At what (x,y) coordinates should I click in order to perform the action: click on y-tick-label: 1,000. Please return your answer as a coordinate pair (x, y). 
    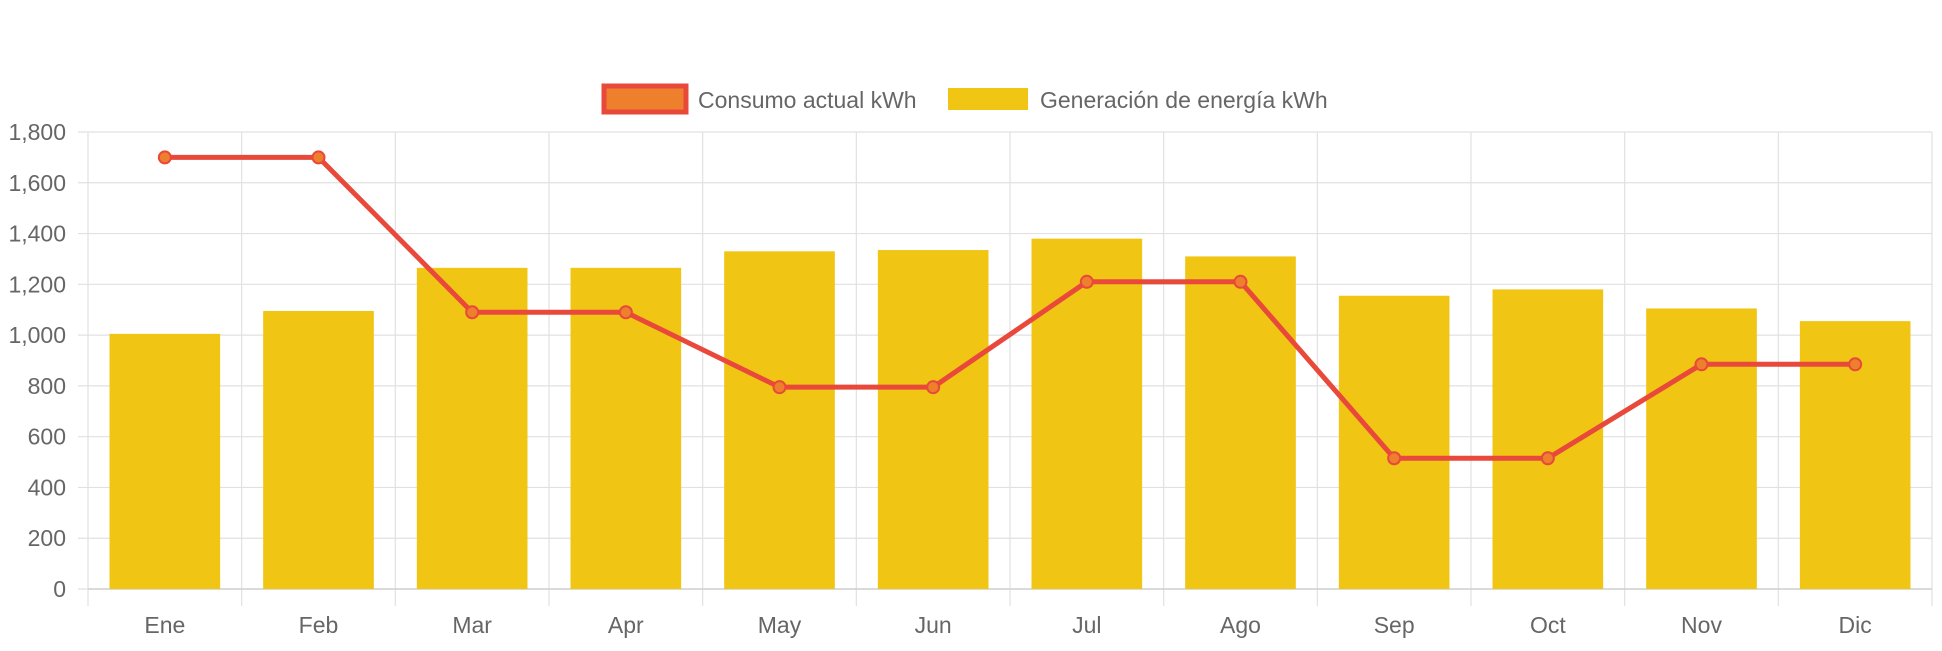
    Looking at the image, I should click on (37, 335).